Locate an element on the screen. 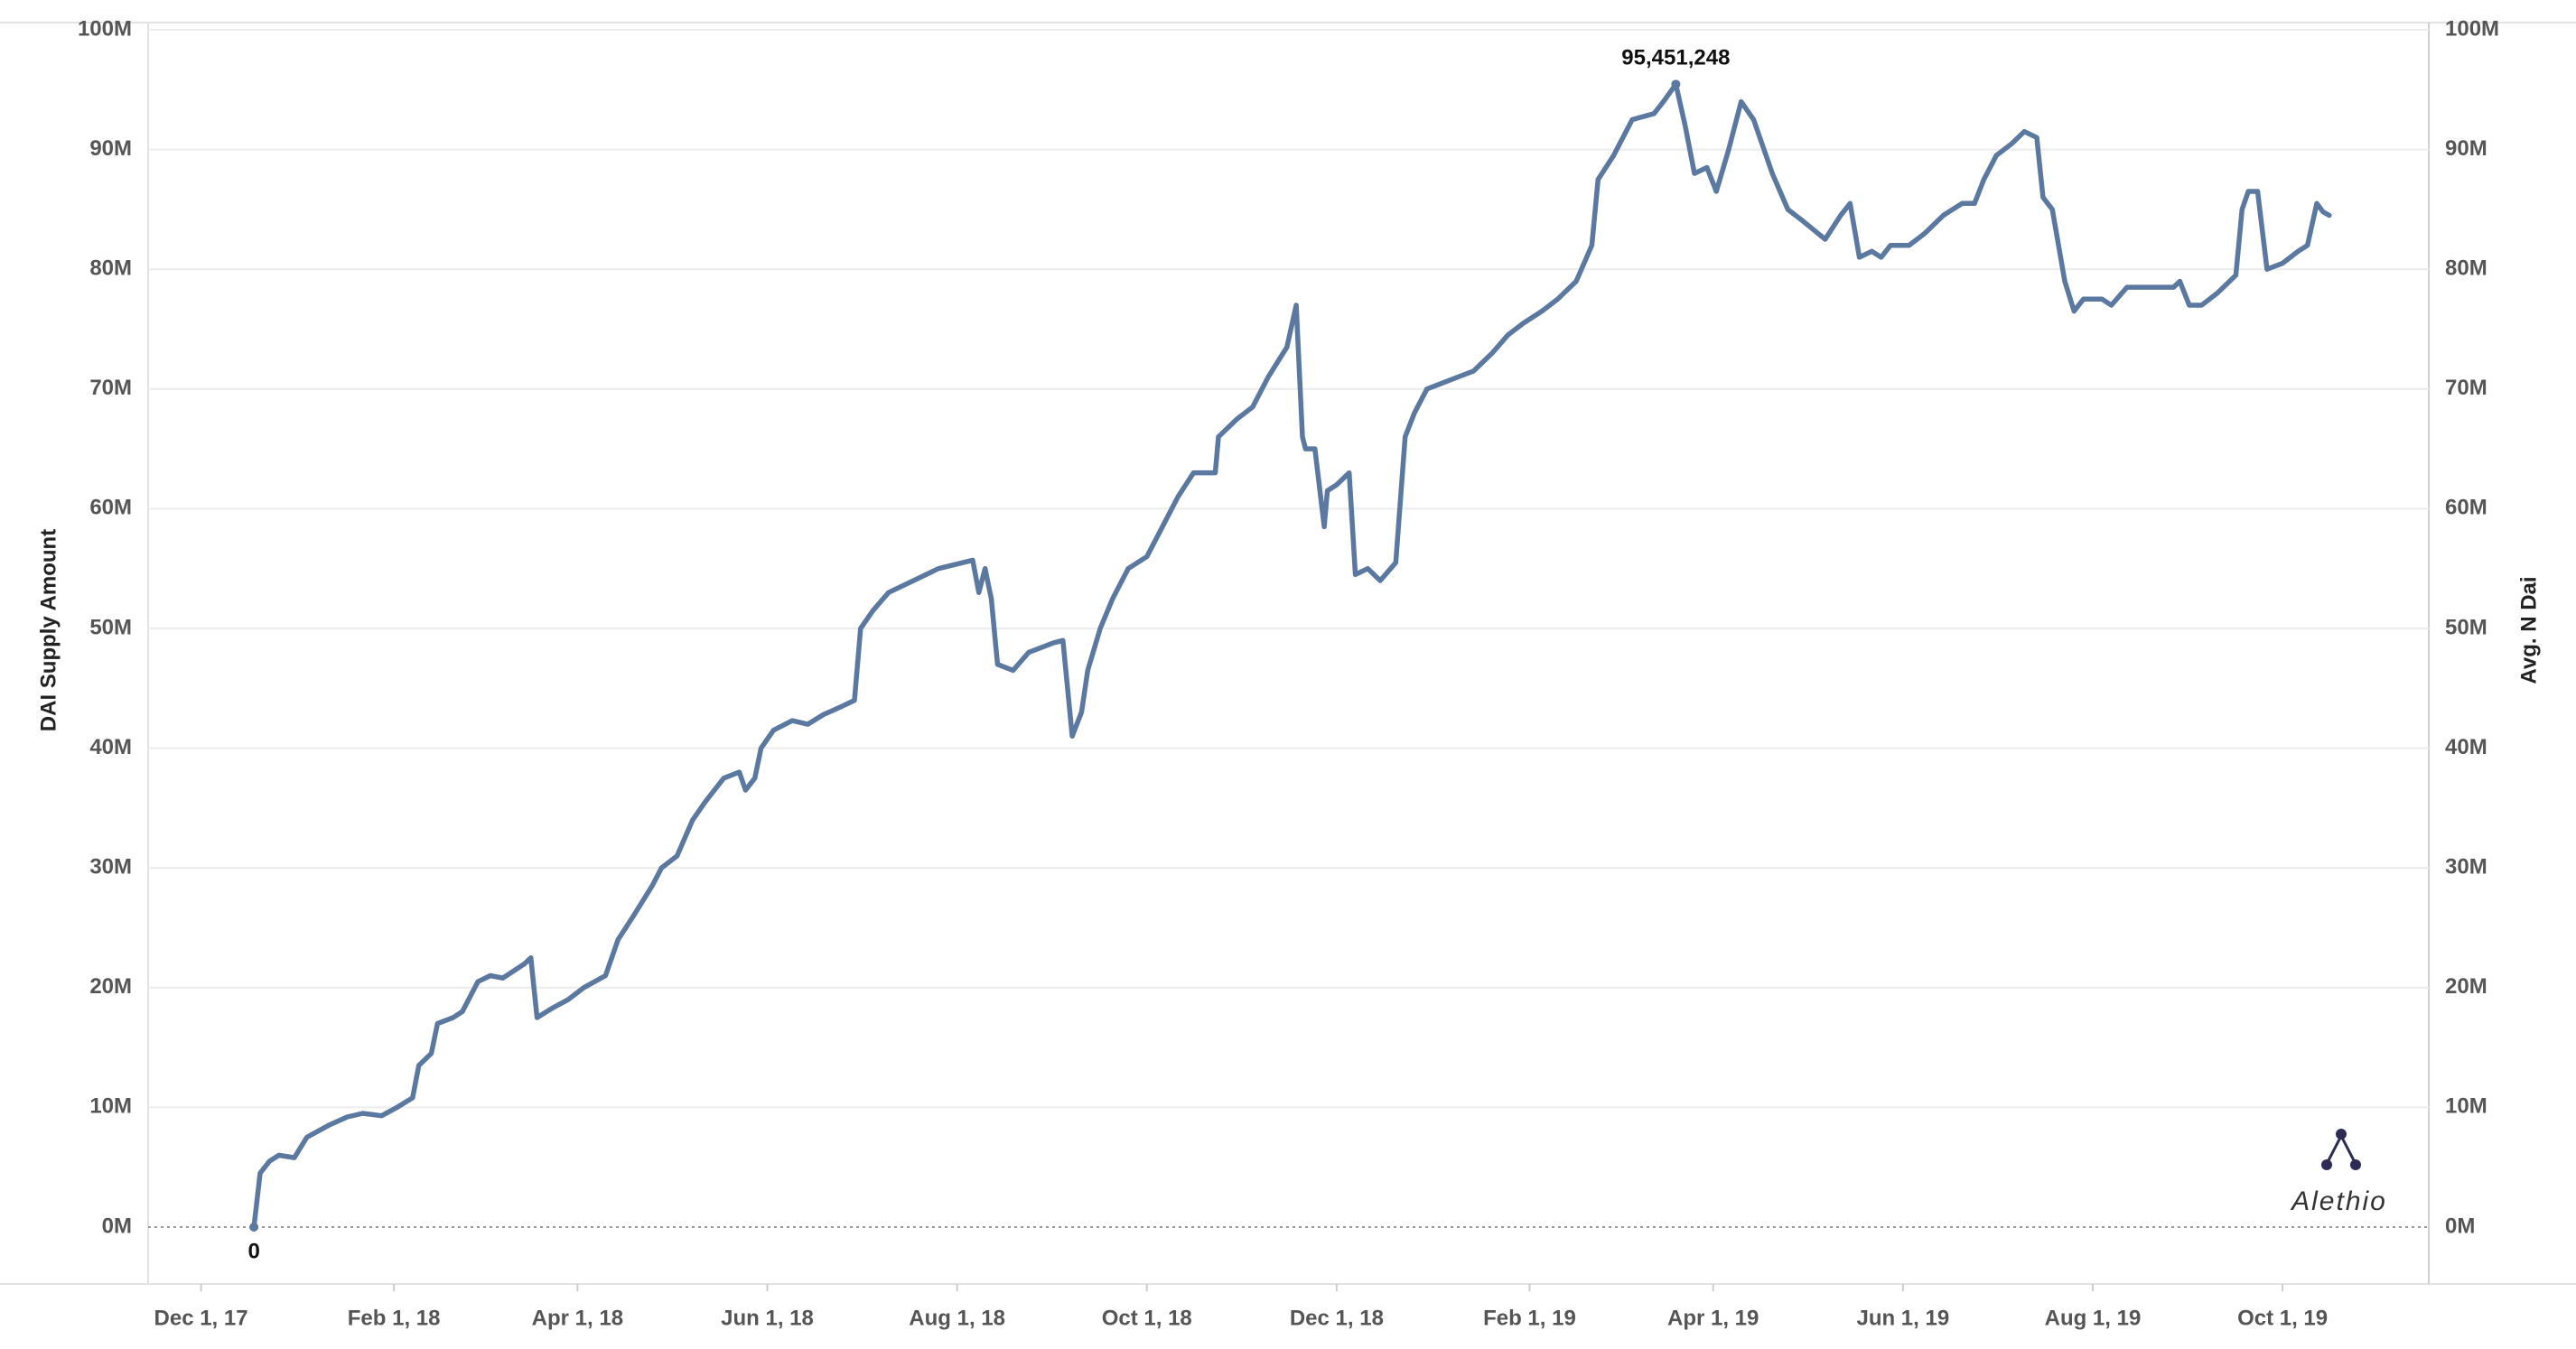  y2-tick-label: 30M is located at coordinates (2466, 867).